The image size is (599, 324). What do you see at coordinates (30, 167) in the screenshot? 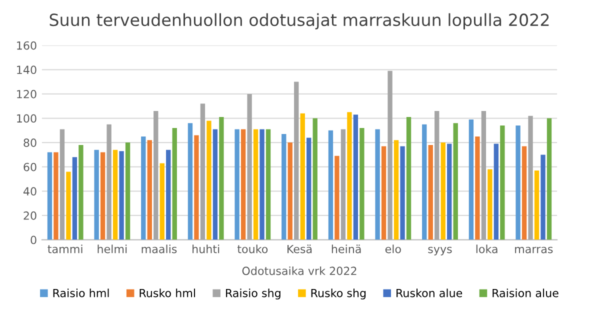
I see `y-tick-label: 60` at bounding box center [30, 167].